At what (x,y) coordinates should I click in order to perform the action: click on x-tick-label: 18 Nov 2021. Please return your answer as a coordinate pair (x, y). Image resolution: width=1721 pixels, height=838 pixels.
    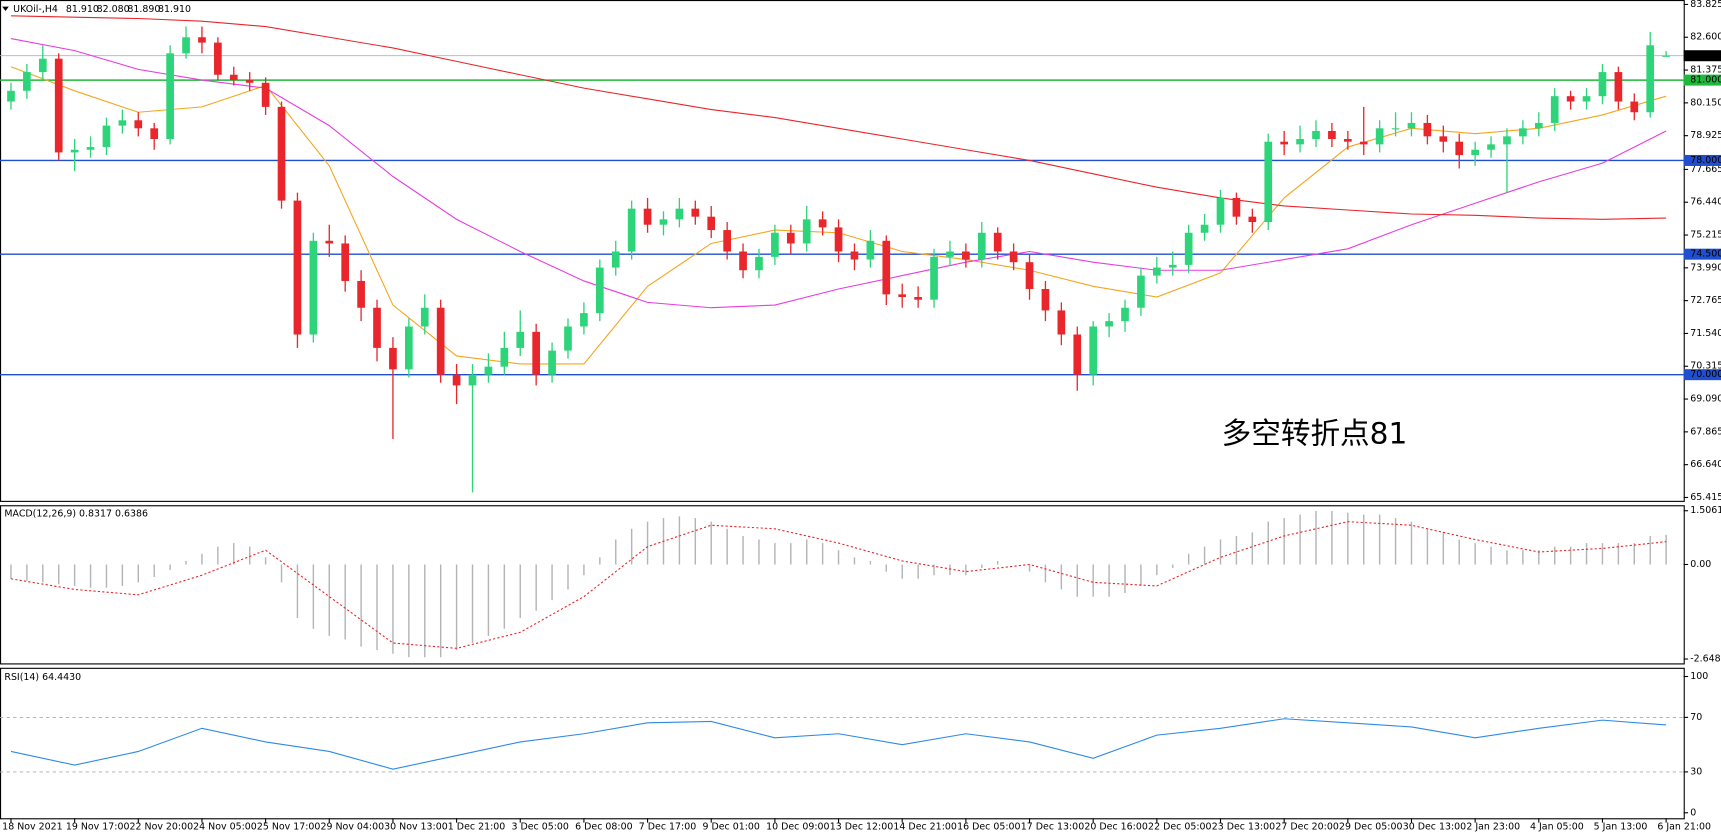
    Looking at the image, I should click on (32, 827).